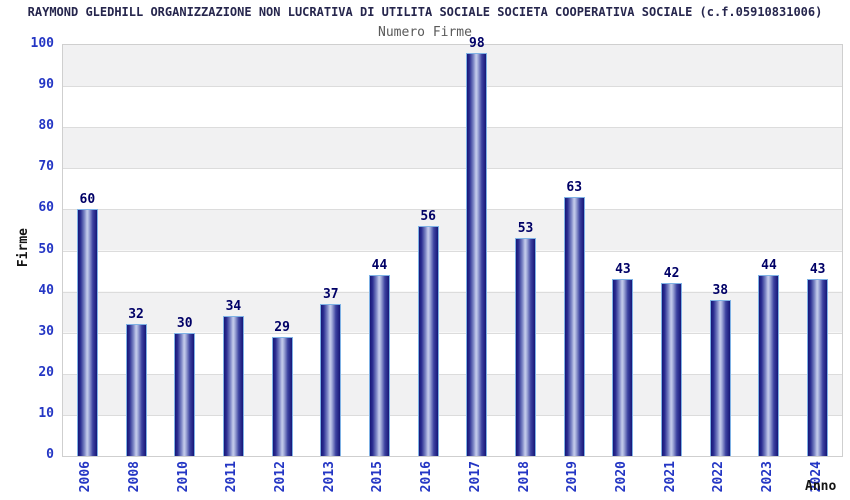 Image resolution: width=850 pixels, height=500 pixels. I want to click on bar-value-label: 32, so click(136, 314).